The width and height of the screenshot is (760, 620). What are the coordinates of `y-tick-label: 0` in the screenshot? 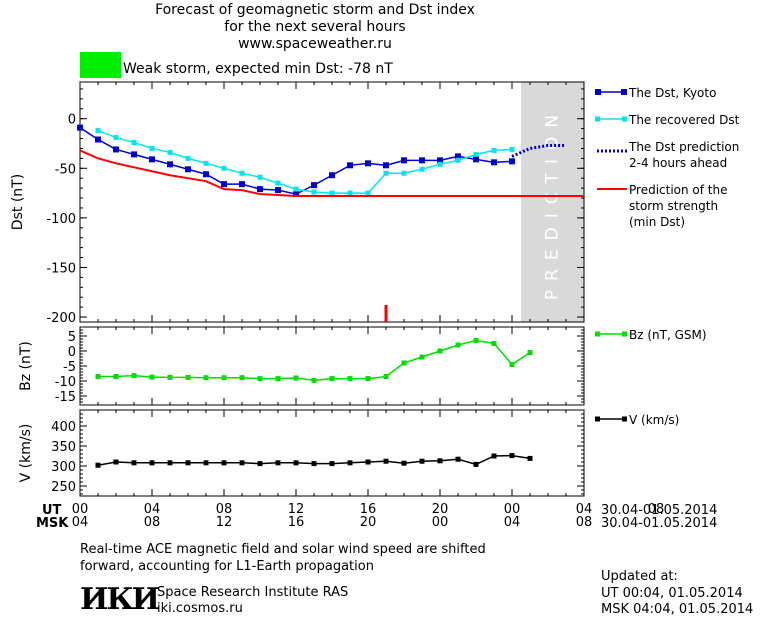 It's located at (72, 120).